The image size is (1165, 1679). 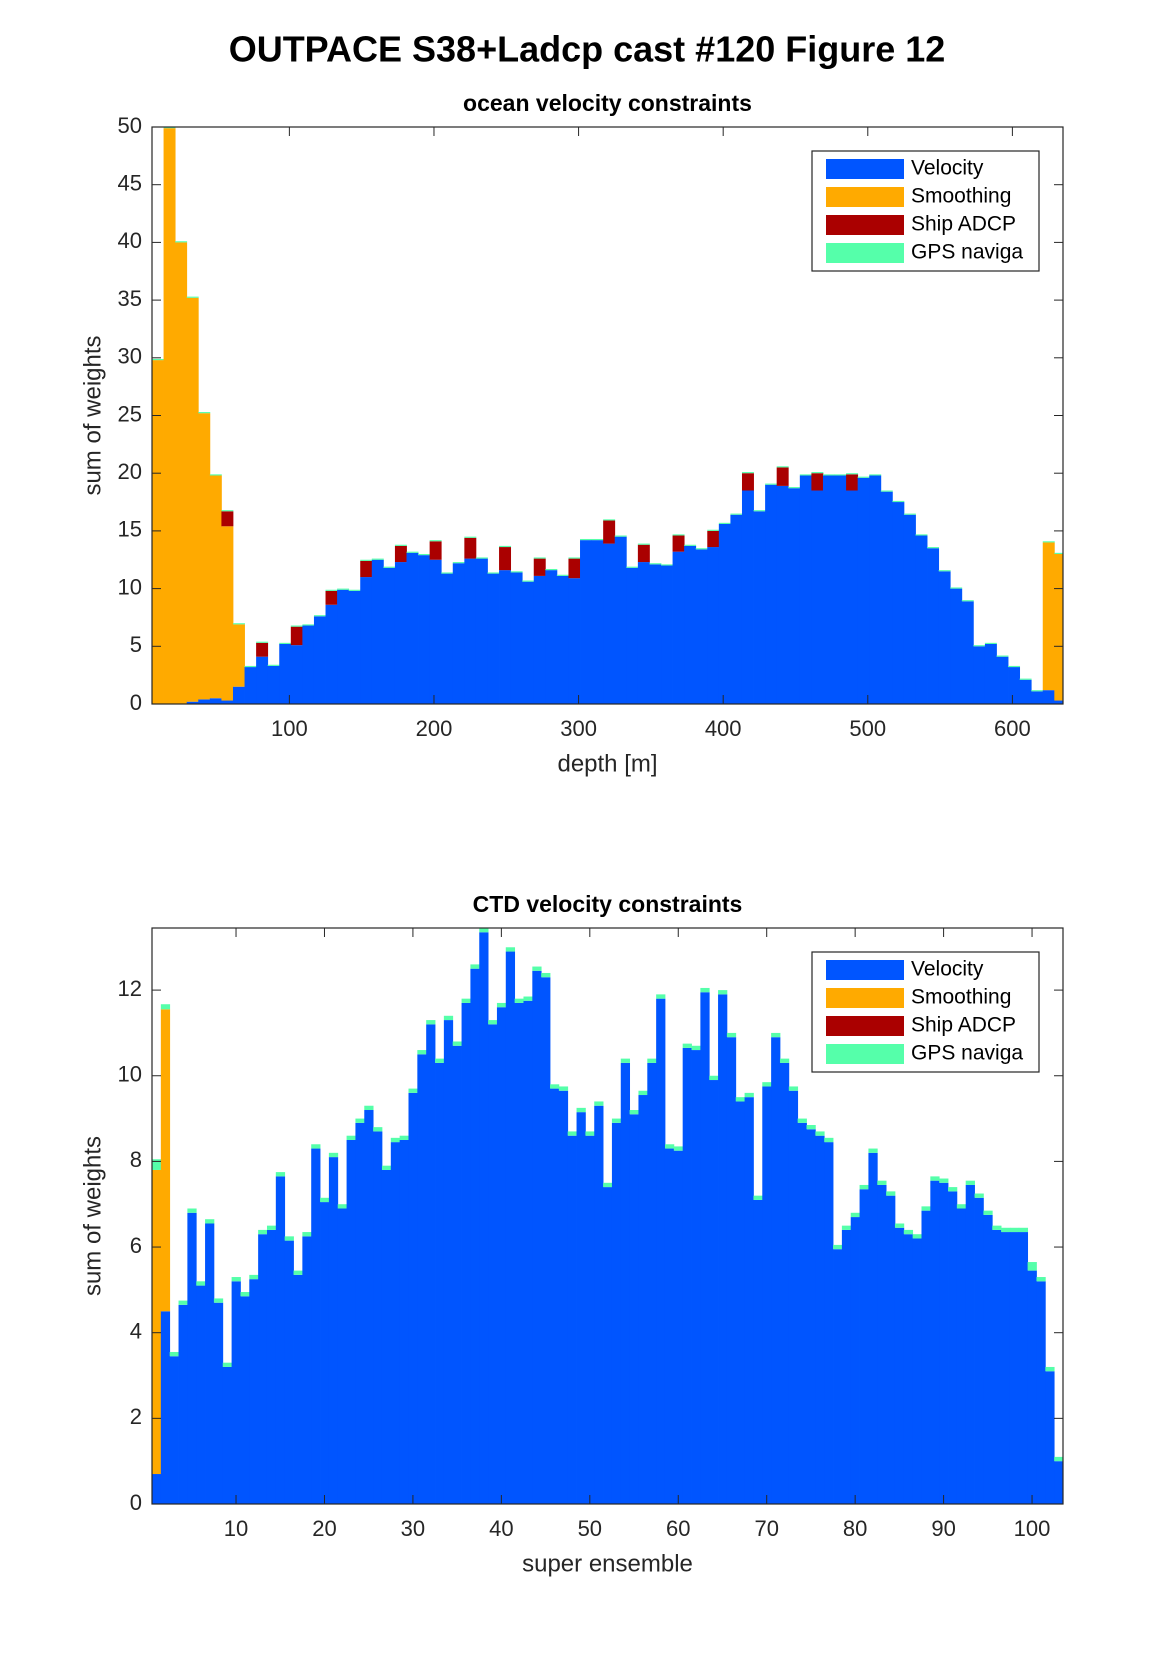 What do you see at coordinates (723, 728) in the screenshot?
I see `x-tick-label: 400` at bounding box center [723, 728].